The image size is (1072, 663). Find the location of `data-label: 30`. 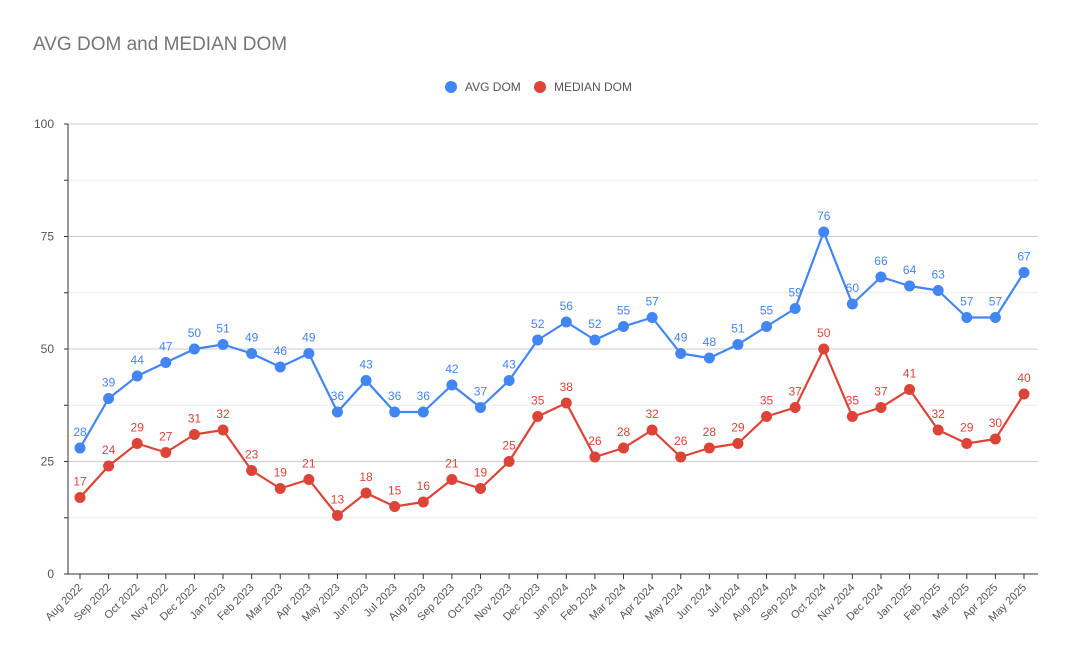

data-label: 30 is located at coordinates (996, 423).